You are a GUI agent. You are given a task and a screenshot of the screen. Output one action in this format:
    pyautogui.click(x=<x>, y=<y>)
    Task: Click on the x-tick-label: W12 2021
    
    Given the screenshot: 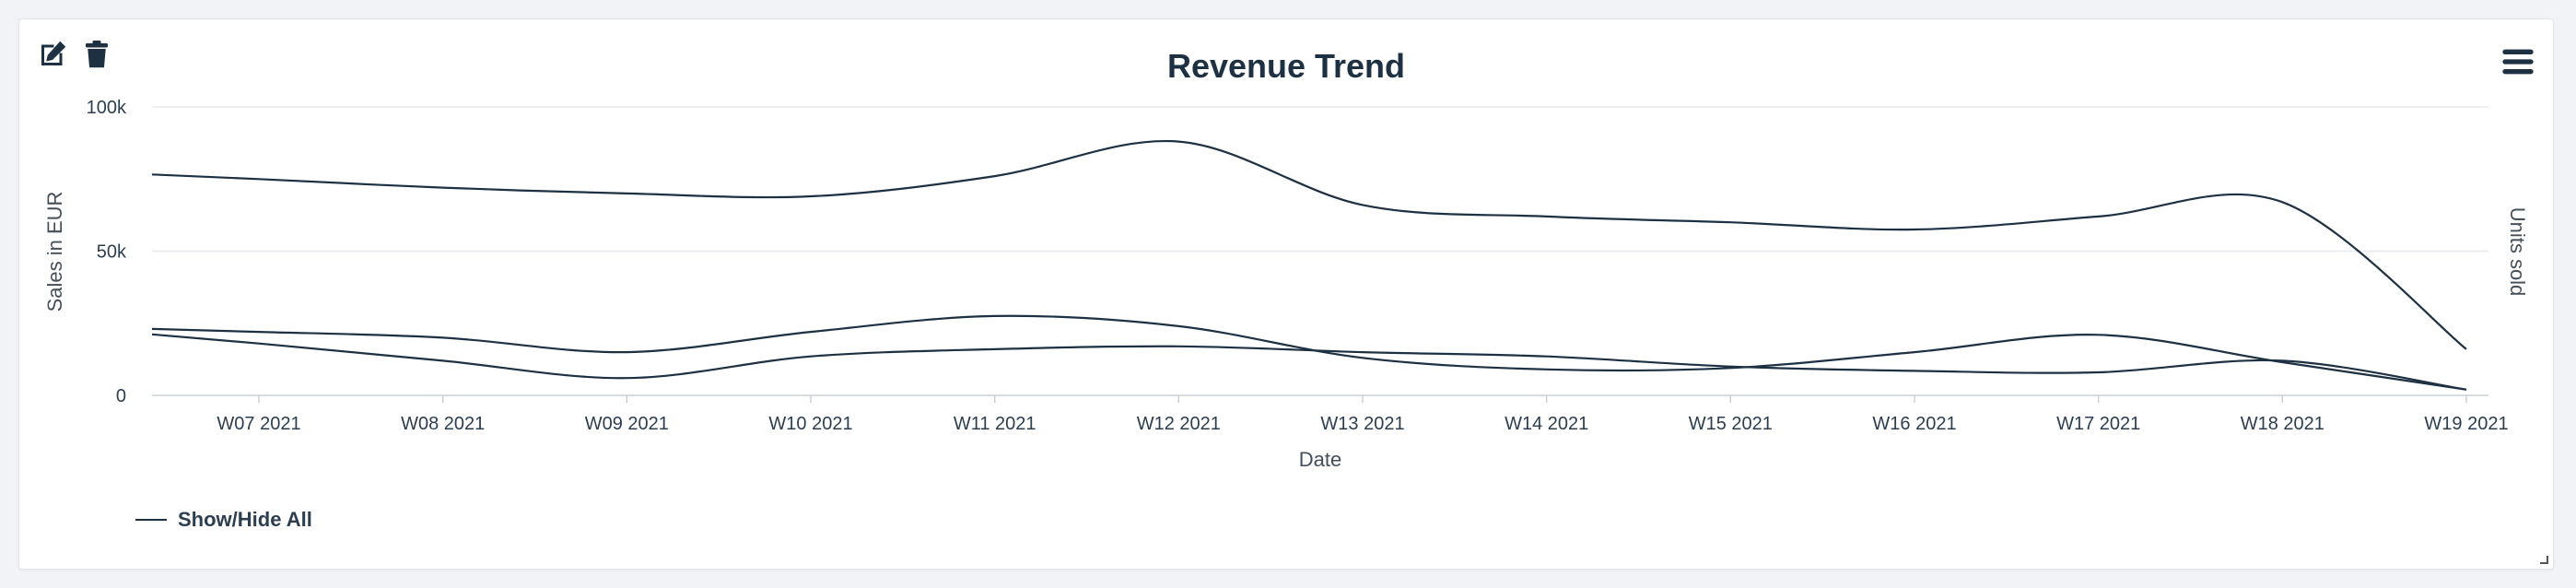 What is the action you would take?
    pyautogui.click(x=1179, y=424)
    